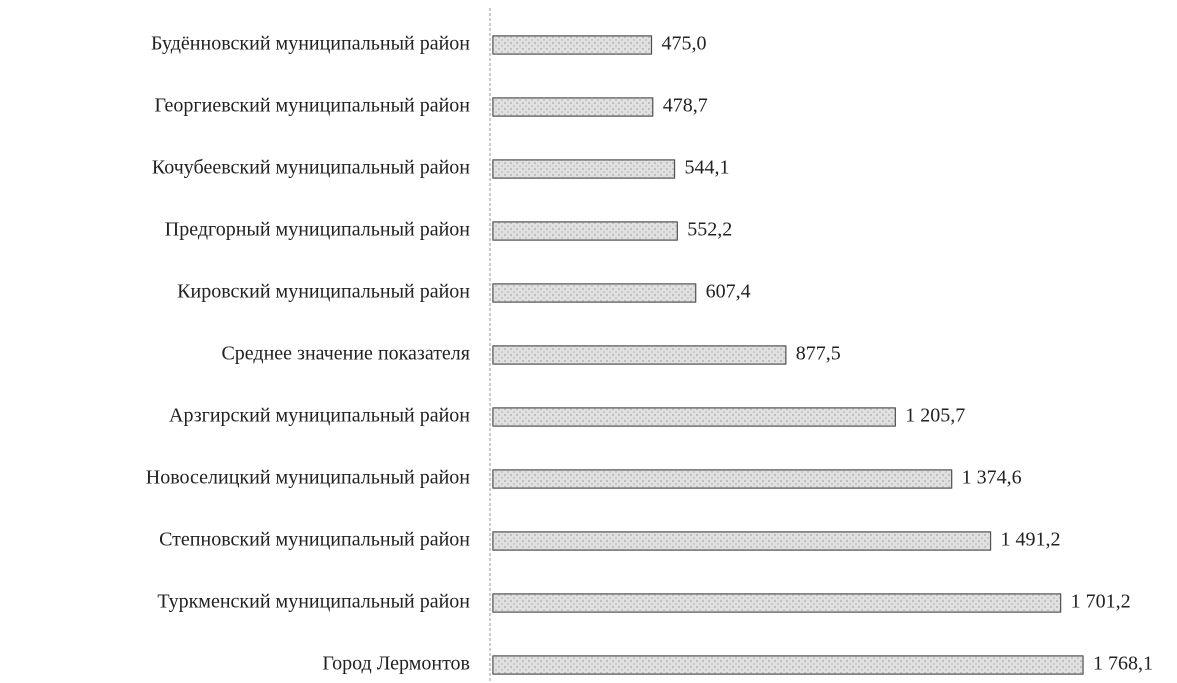 Image resolution: width=1177 pixels, height=683 pixels. I want to click on category-label: Будённовский муниципальный район, so click(310, 44).